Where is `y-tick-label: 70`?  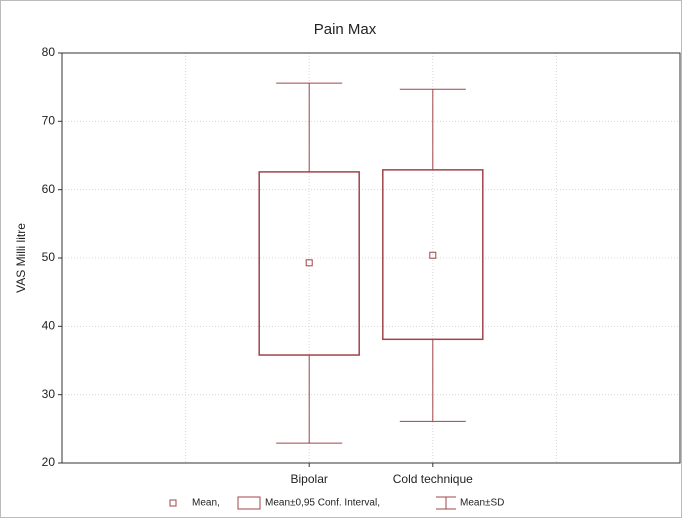 y-tick-label: 70 is located at coordinates (49, 121).